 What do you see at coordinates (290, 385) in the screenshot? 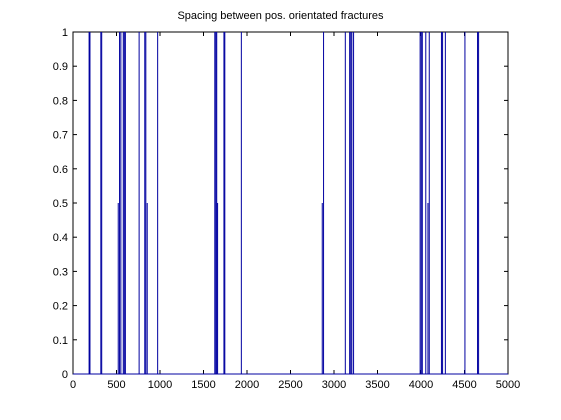
I see `x-tick-label: 2500` at bounding box center [290, 385].